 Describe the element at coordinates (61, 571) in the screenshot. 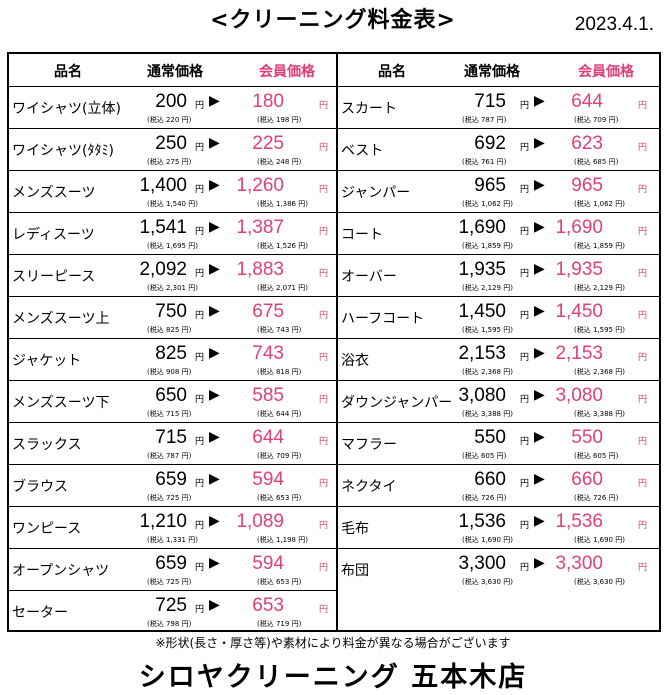

I see `item-name: オープンシャツ` at that location.